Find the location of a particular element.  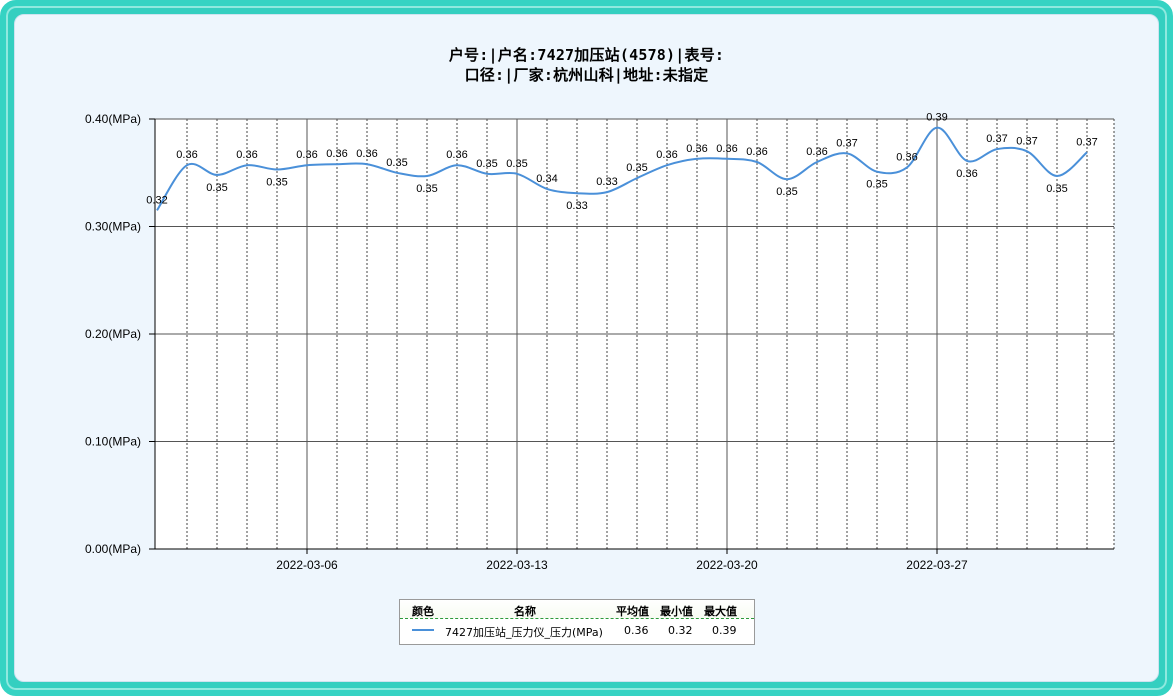

legend-line-swatch is located at coordinates (423, 630).